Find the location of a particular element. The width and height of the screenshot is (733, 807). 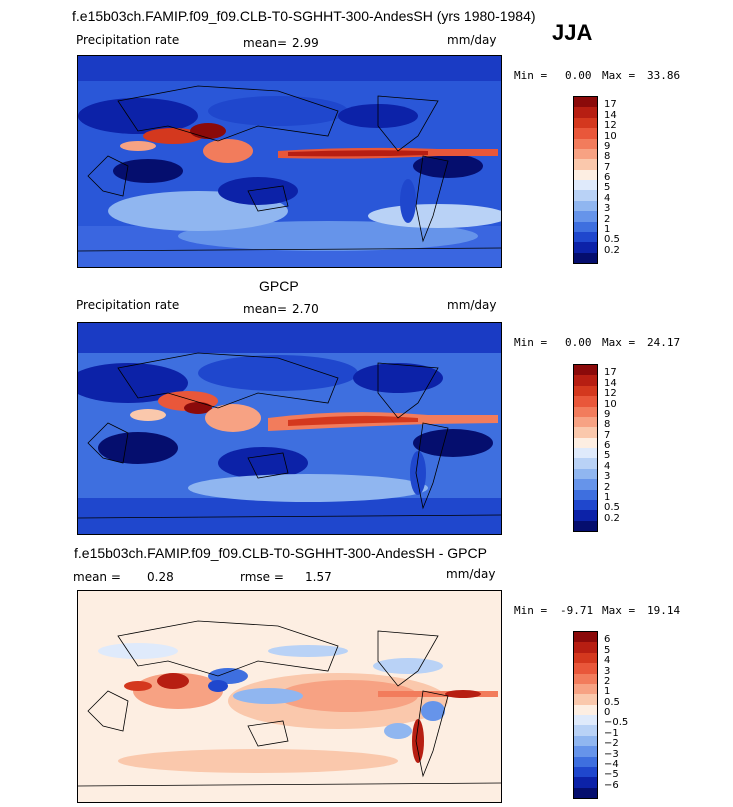

season-label: JJA is located at coordinates (572, 32).